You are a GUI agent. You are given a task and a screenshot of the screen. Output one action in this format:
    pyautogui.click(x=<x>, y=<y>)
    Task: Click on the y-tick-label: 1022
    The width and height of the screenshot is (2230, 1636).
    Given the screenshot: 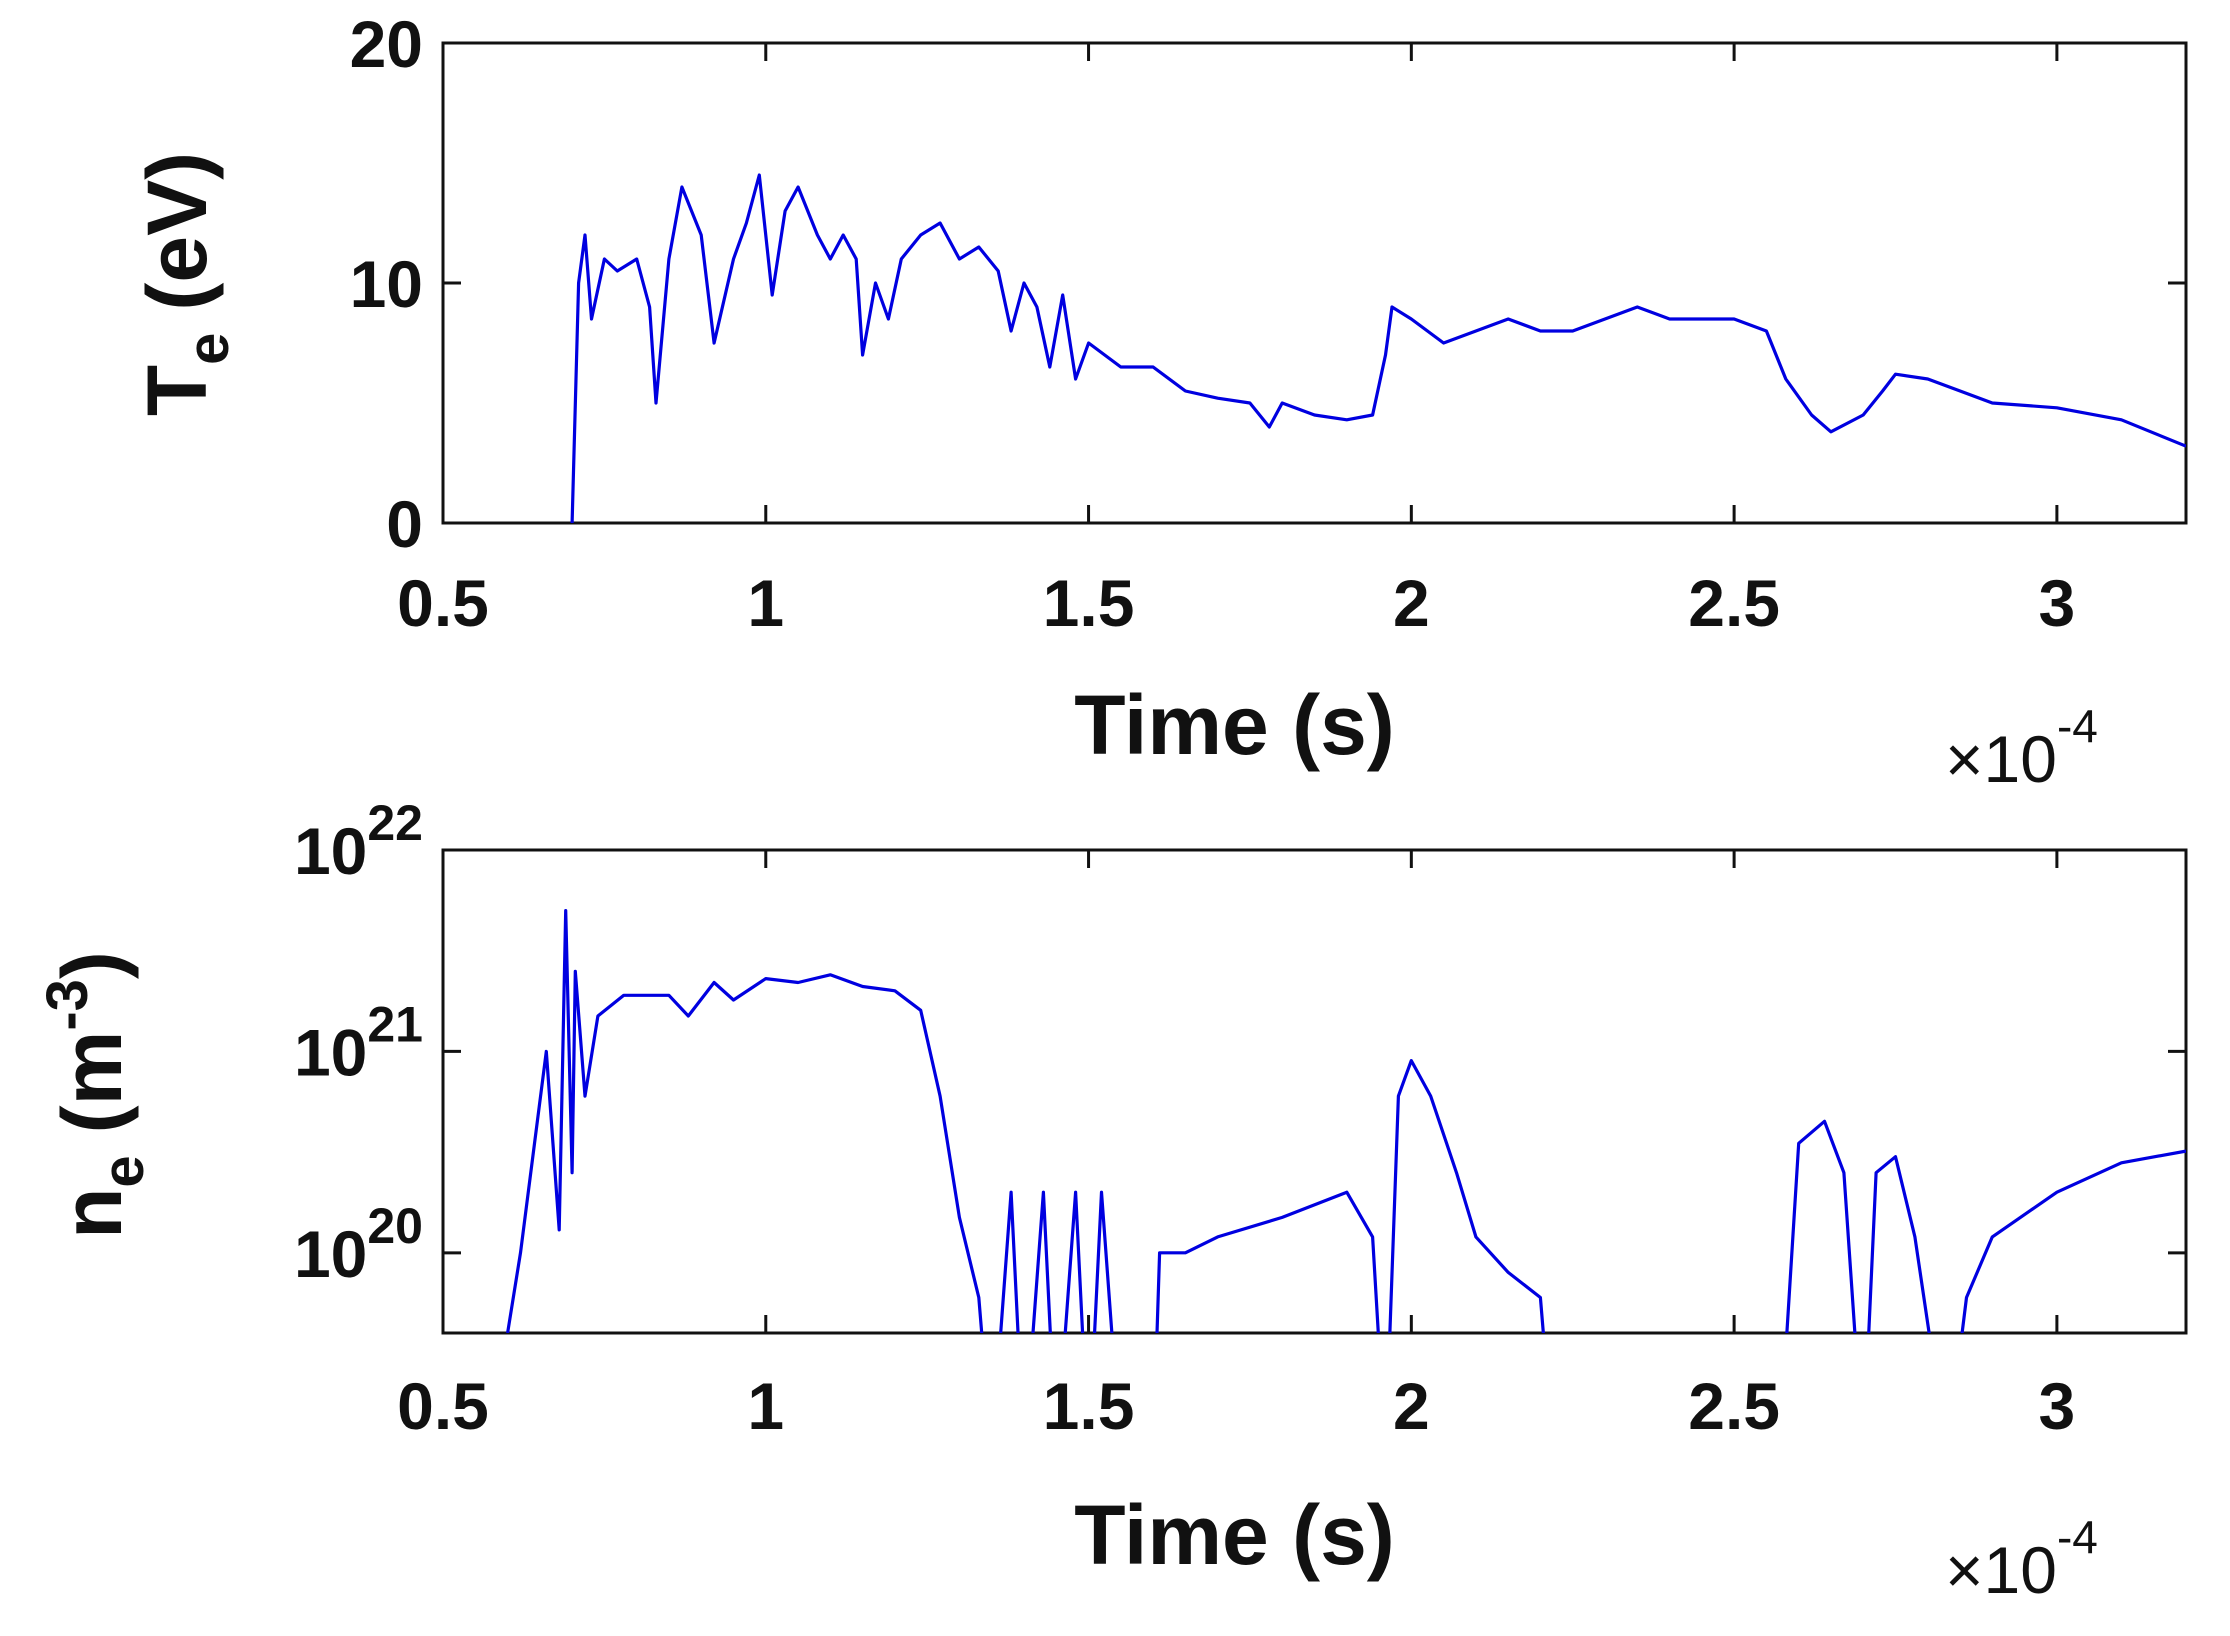 What is the action you would take?
    pyautogui.click(x=358, y=841)
    